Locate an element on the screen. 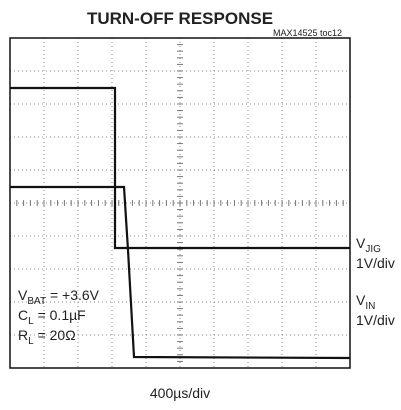 The width and height of the screenshot is (401, 410). trace-label: VJIG is located at coordinates (368, 245).